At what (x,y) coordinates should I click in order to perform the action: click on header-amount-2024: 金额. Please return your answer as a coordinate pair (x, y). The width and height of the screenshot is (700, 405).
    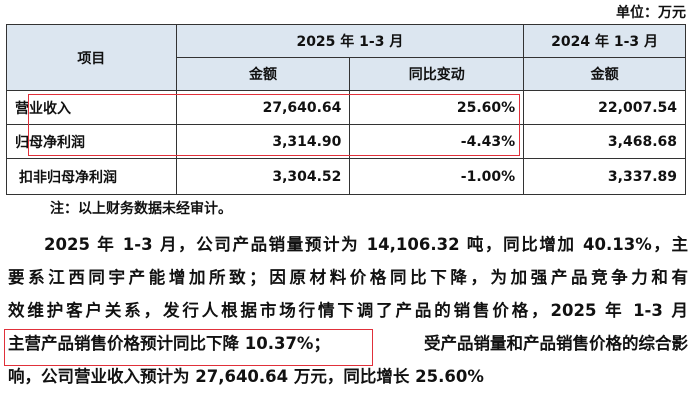
    Looking at the image, I should click on (604, 74).